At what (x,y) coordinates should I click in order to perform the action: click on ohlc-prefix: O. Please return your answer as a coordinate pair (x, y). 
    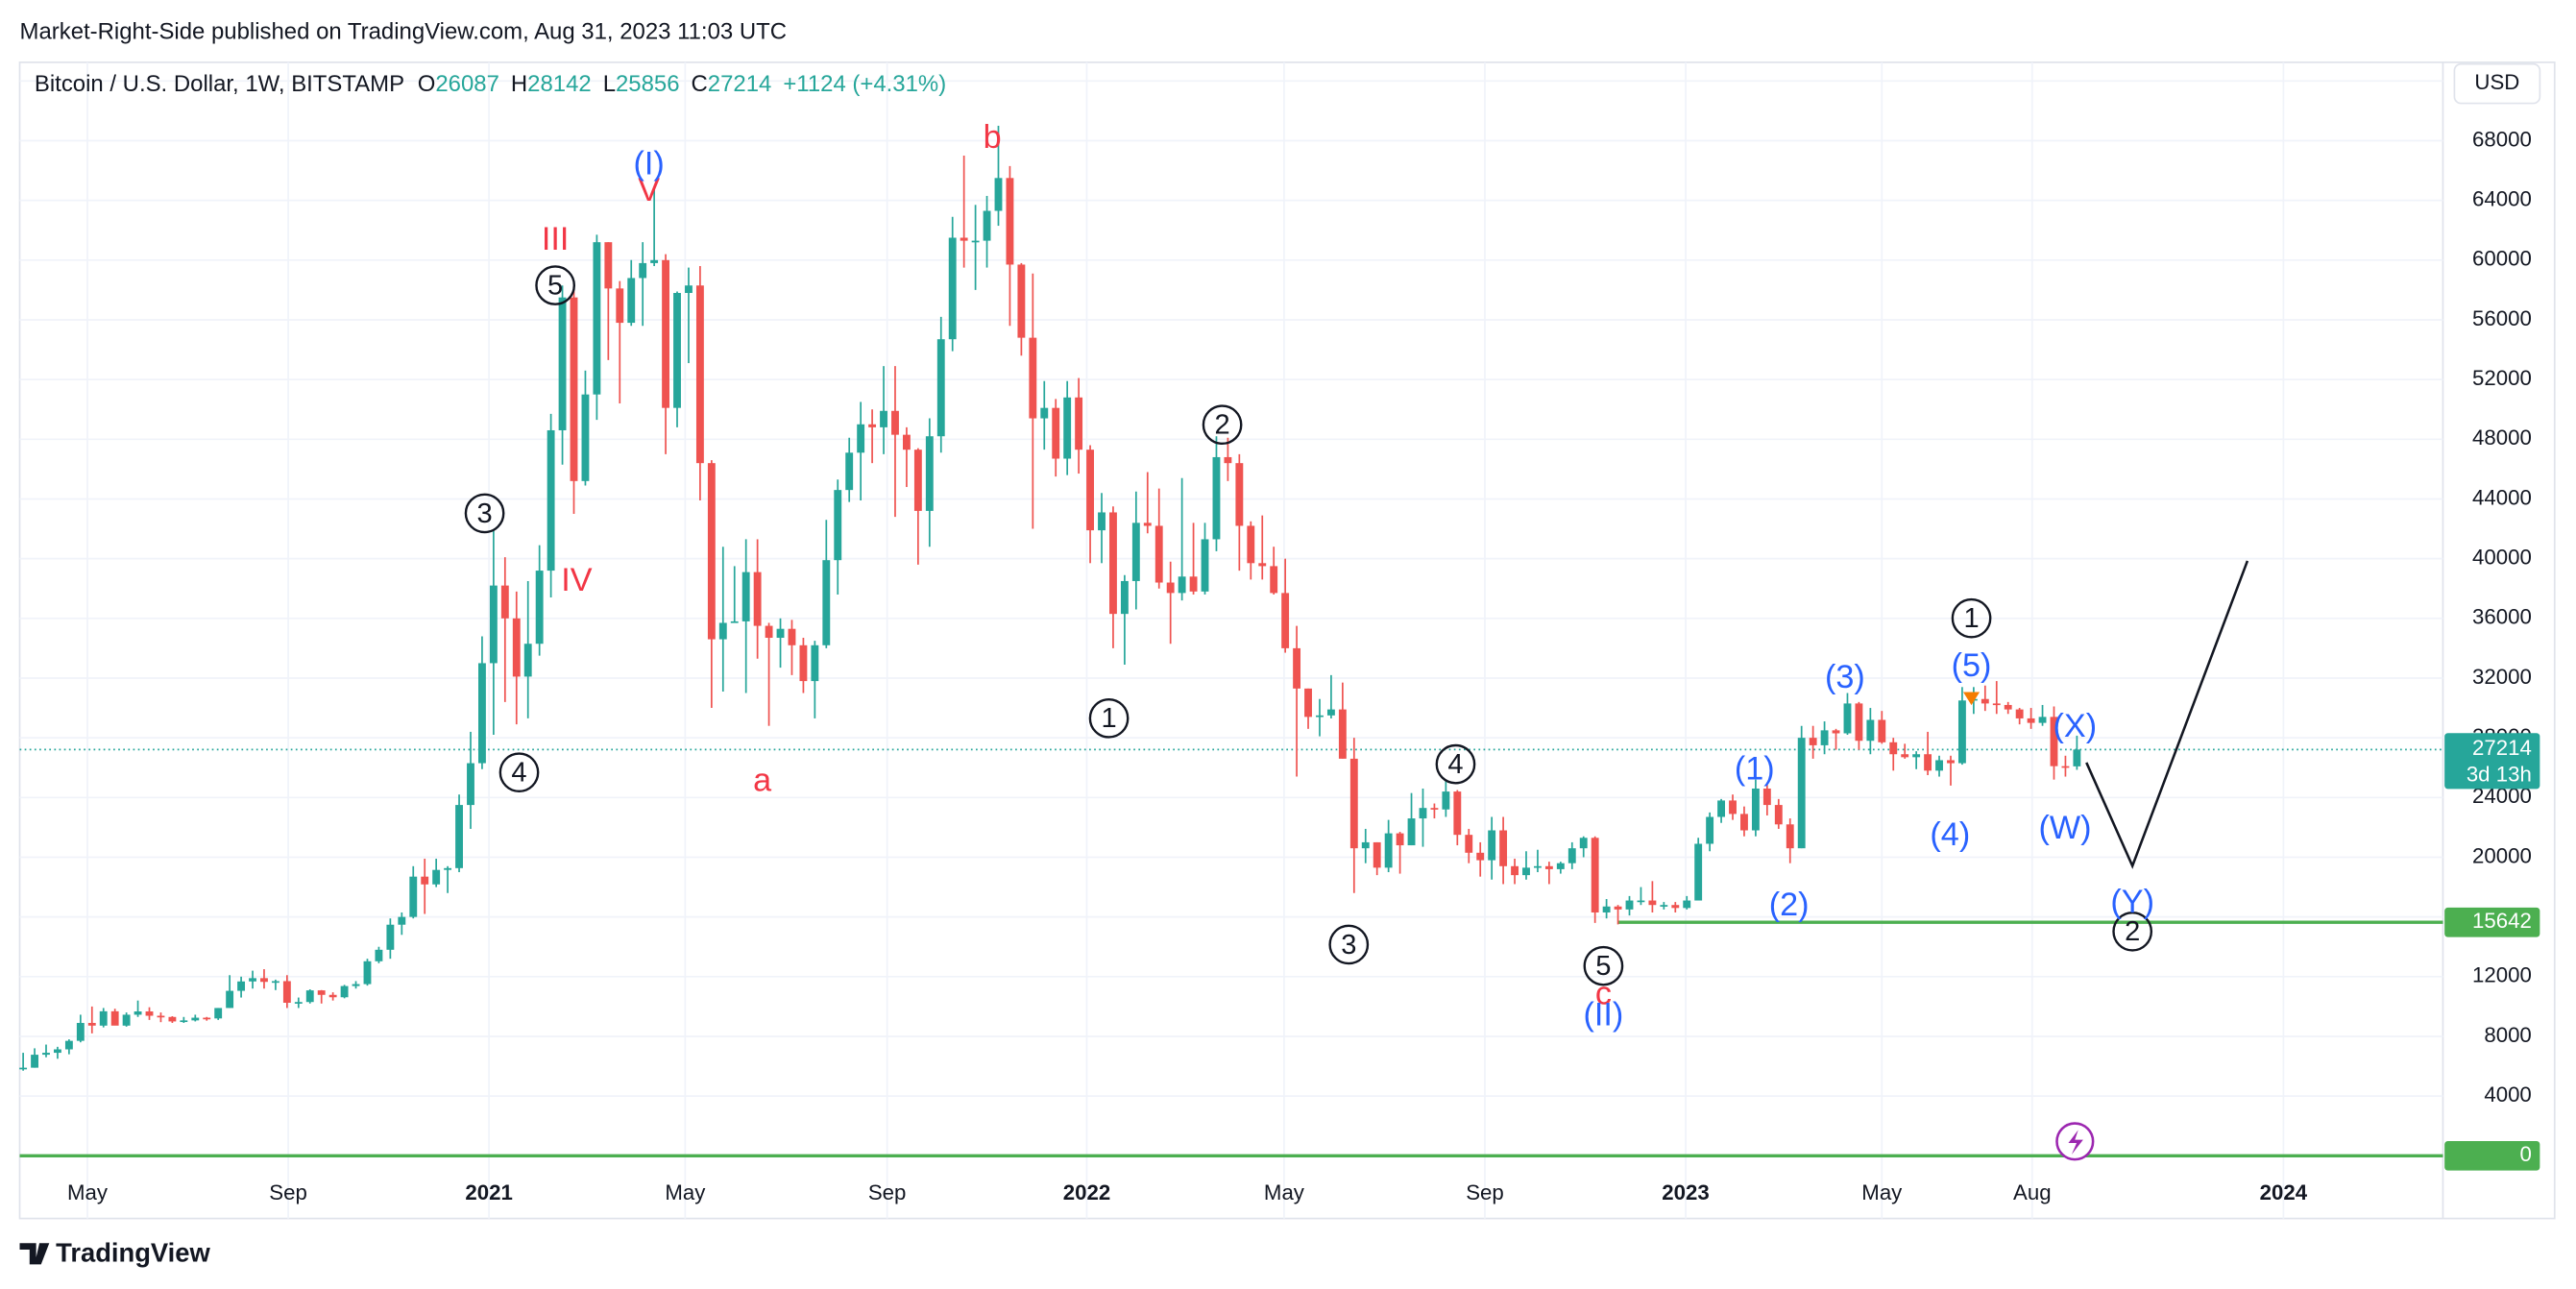
    Looking at the image, I should click on (427, 84).